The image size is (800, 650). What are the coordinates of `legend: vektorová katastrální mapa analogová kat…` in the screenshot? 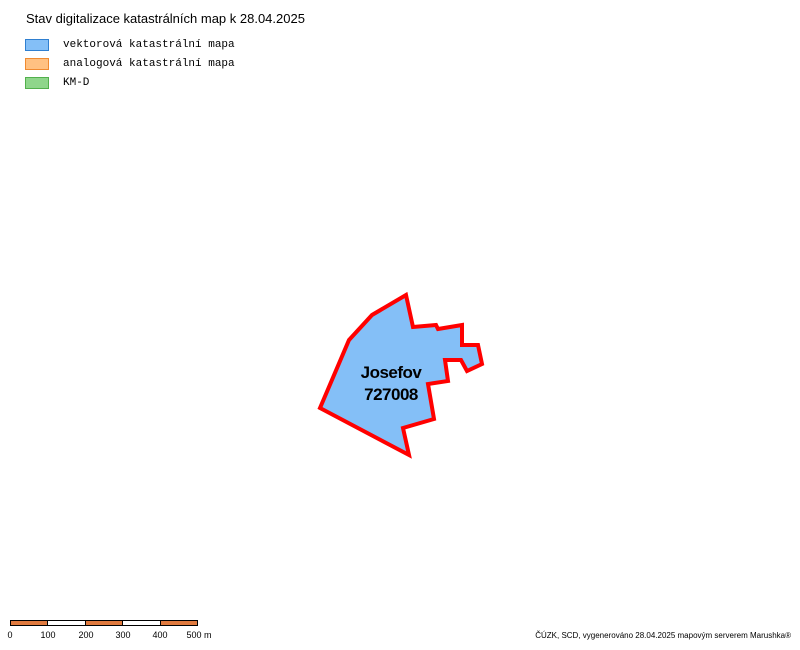 It's located at (130, 64).